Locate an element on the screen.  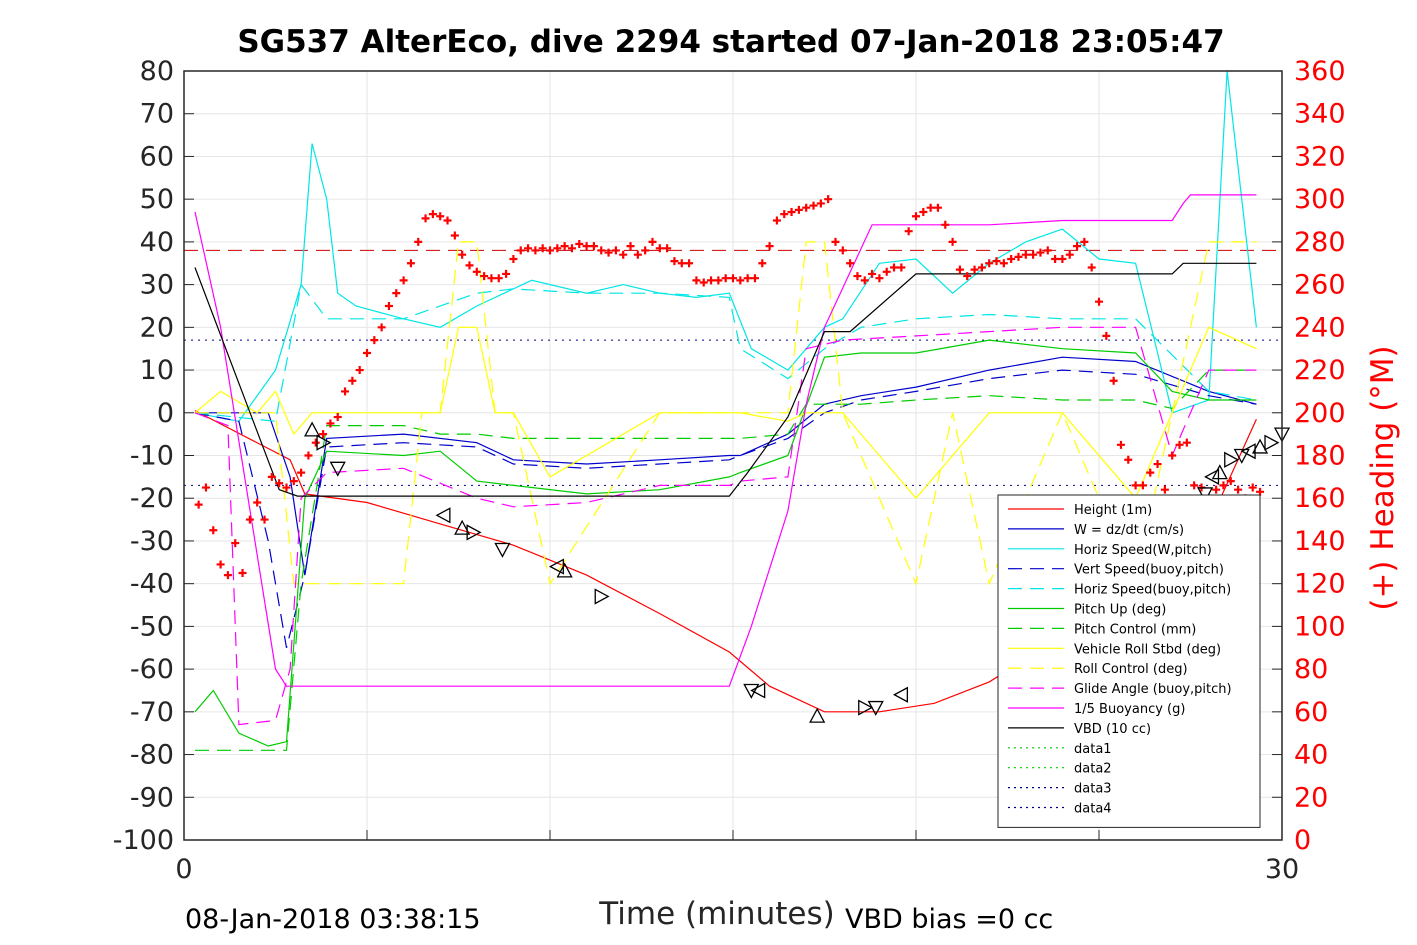
legend-label: data3 is located at coordinates (1093, 789).